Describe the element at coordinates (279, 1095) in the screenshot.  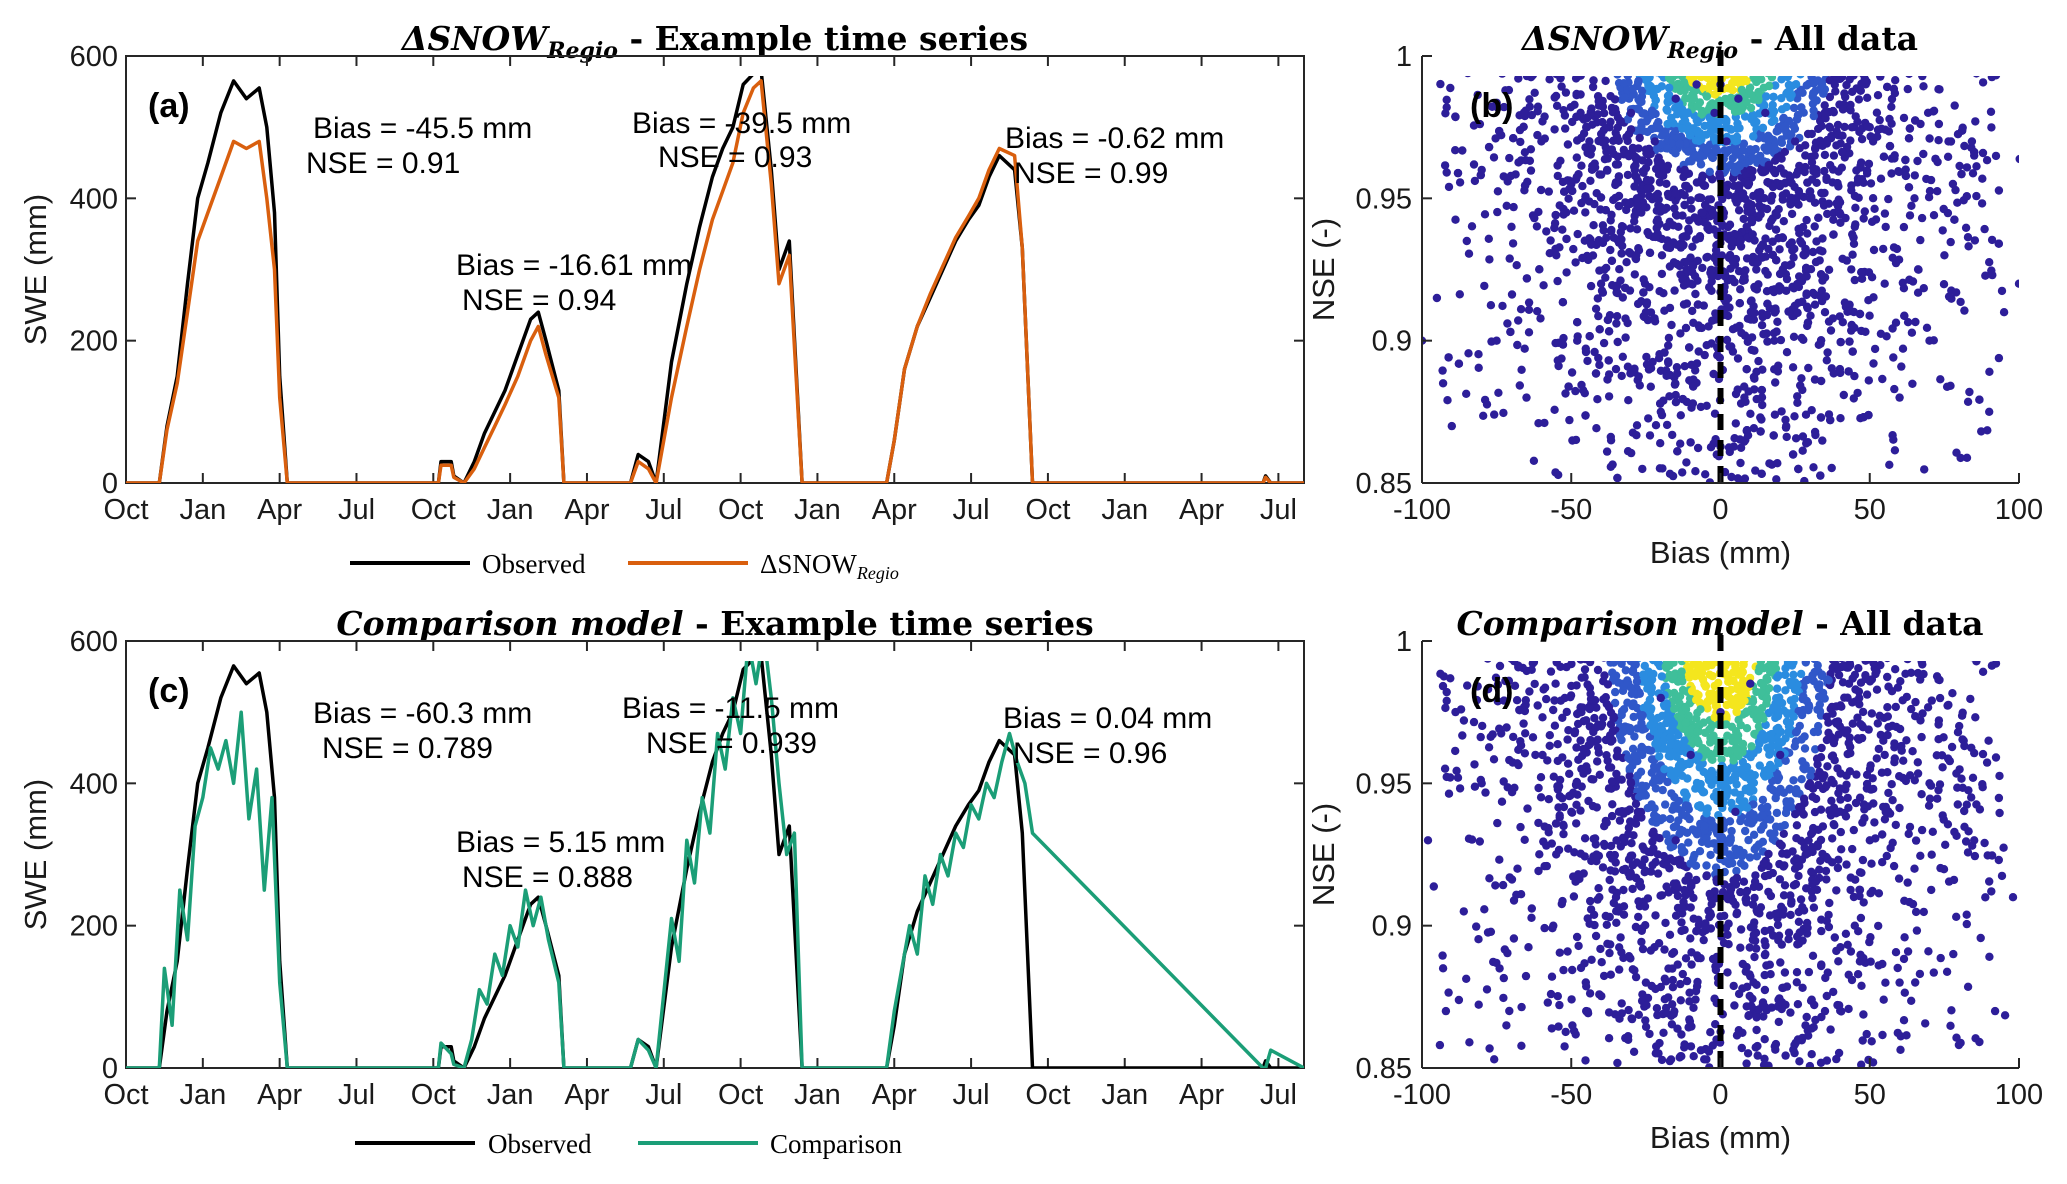
I see `x-tick-label: Apr` at that location.